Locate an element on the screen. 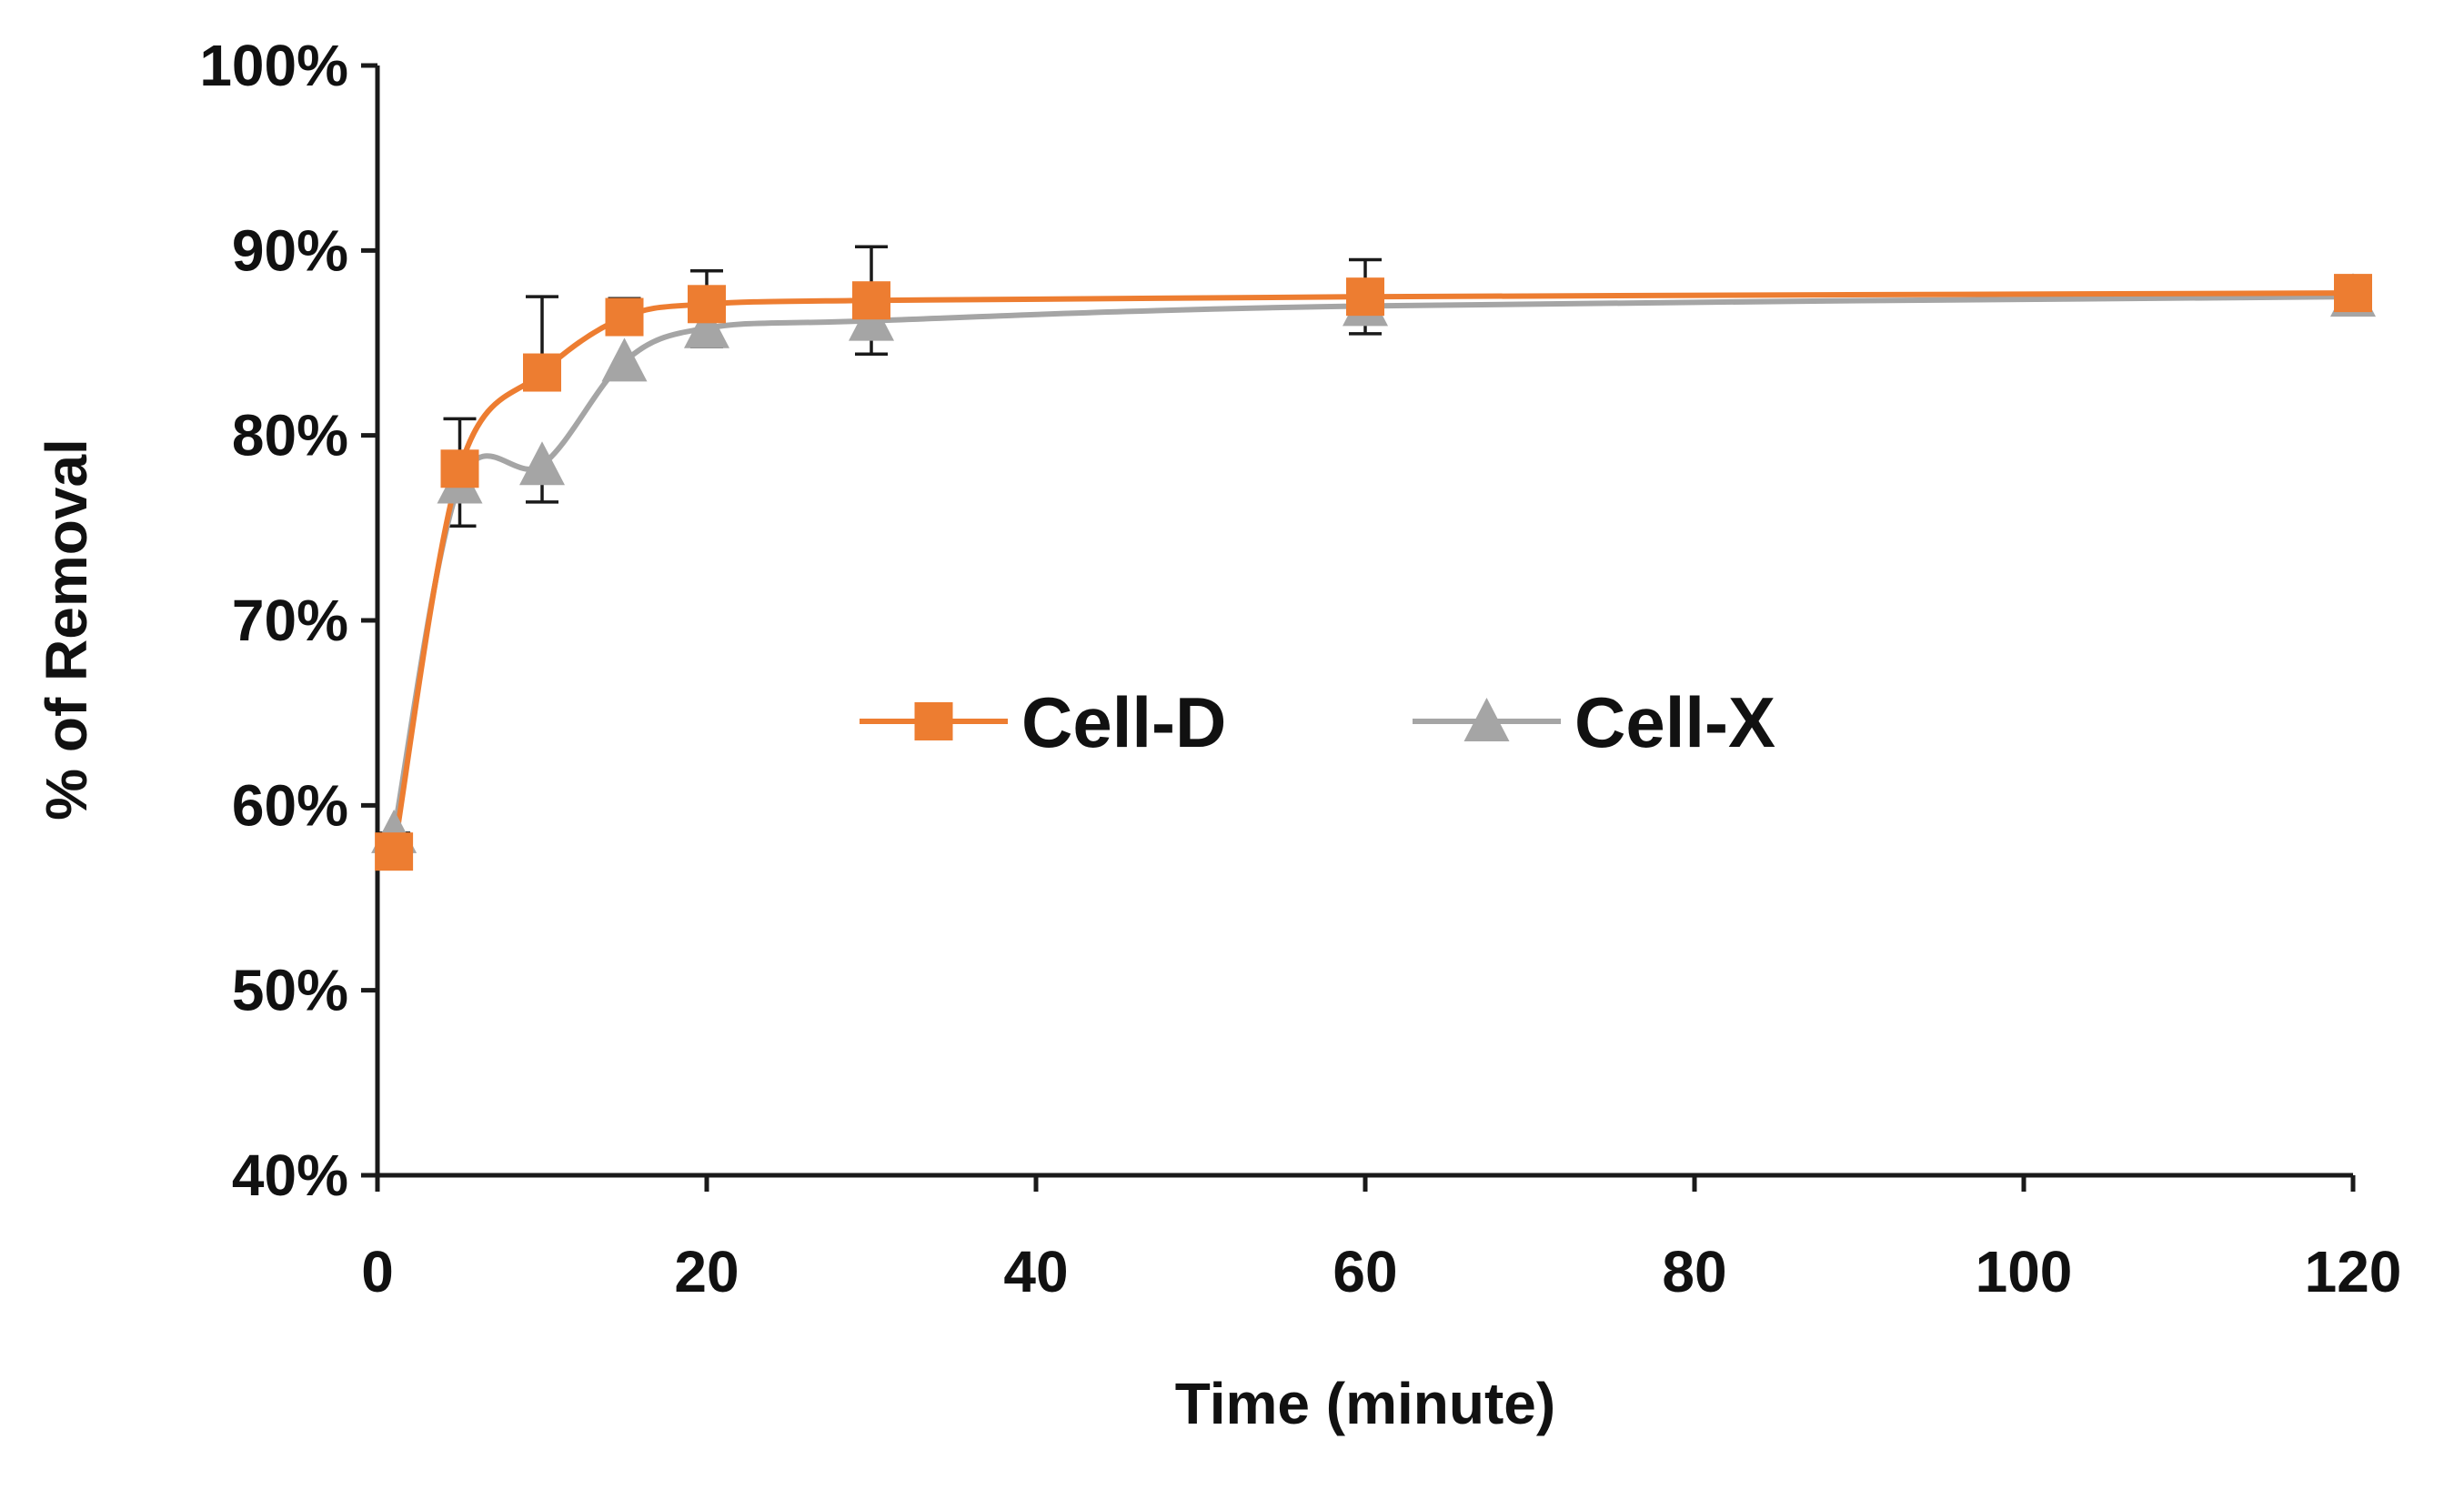  y-tick-label: 50% is located at coordinates (290, 990).